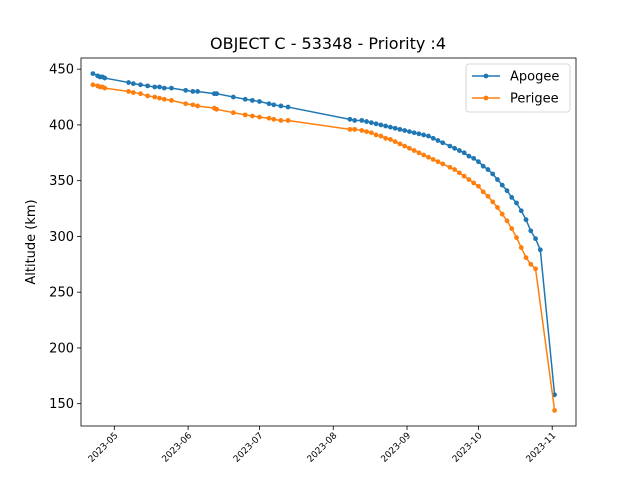 The height and width of the screenshot is (480, 640). I want to click on legend-label-perigee: Perigee, so click(534, 99).